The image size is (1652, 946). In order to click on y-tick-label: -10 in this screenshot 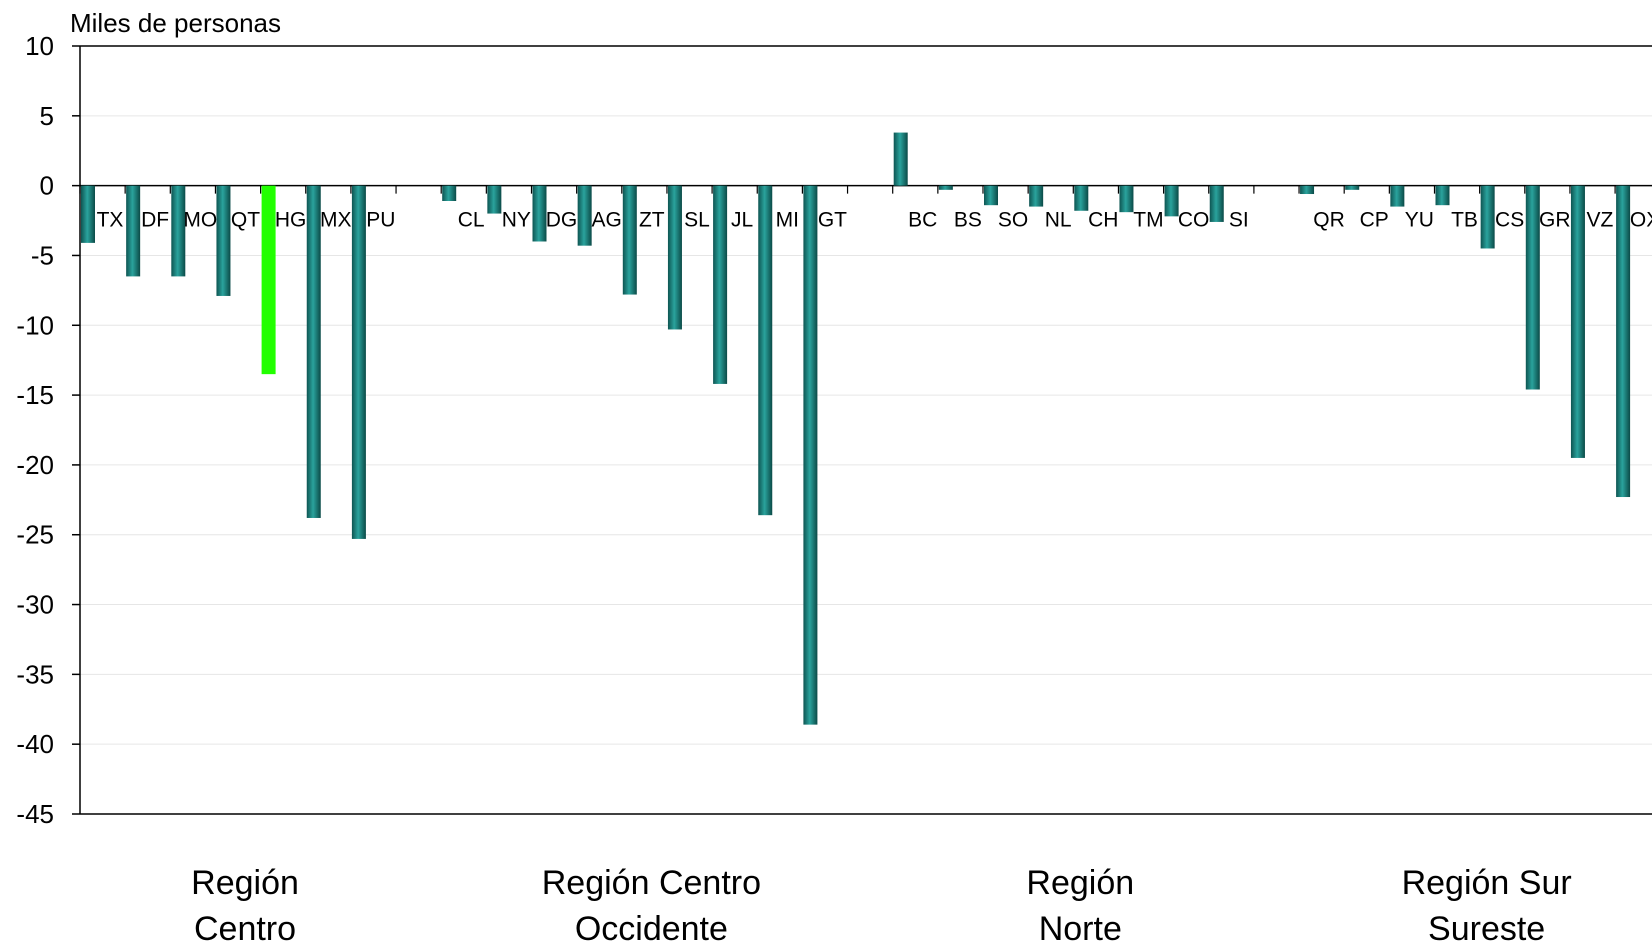, I will do `click(35, 325)`.